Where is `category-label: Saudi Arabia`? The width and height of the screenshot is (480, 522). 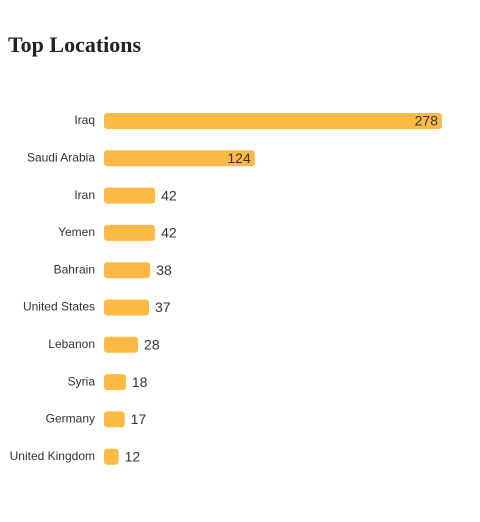 category-label: Saudi Arabia is located at coordinates (61, 157).